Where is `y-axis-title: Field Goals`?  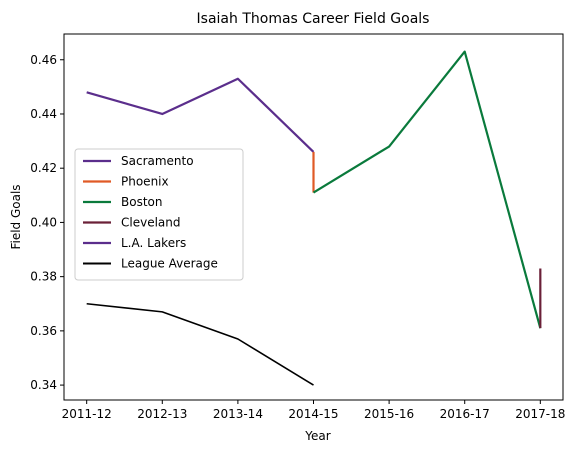 y-axis-title: Field Goals is located at coordinates (16, 216).